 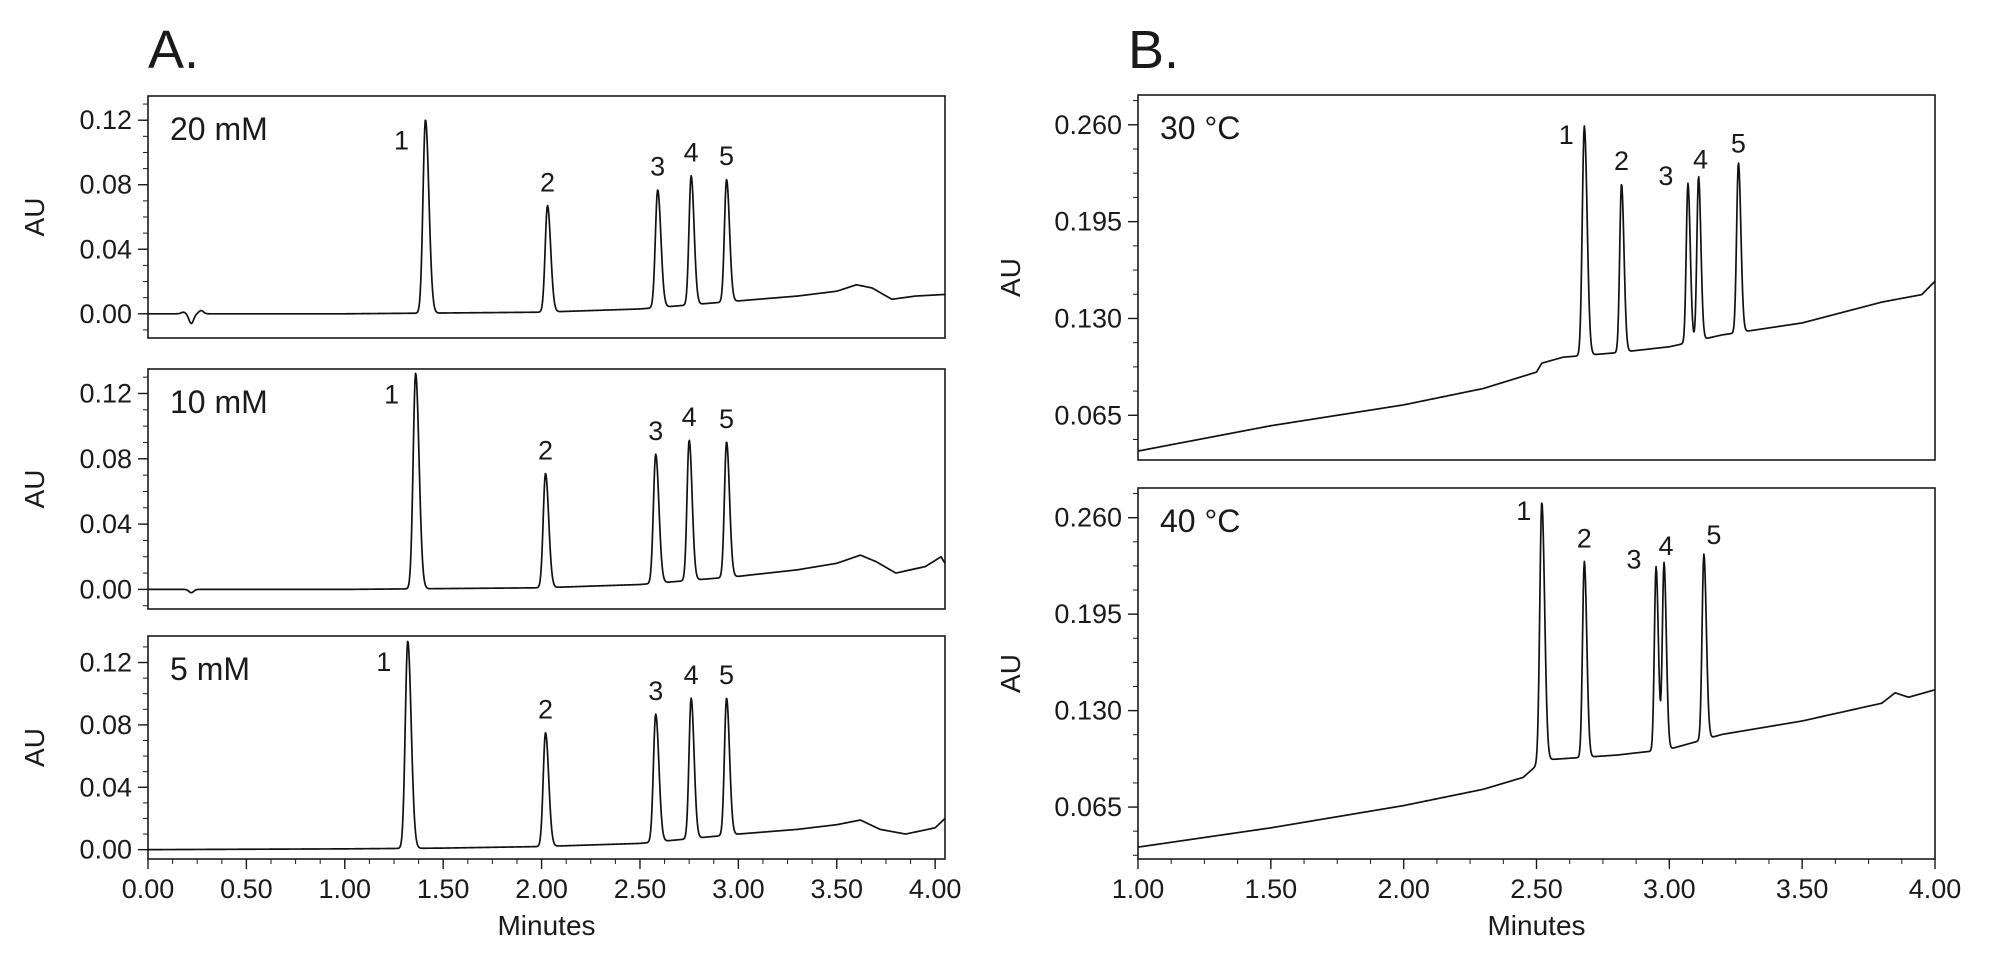 I want to click on chart-0: 0.00 0.04 0.08 0.12 AU 20 mM 1 2 3 4 5, so click(x=482, y=217).